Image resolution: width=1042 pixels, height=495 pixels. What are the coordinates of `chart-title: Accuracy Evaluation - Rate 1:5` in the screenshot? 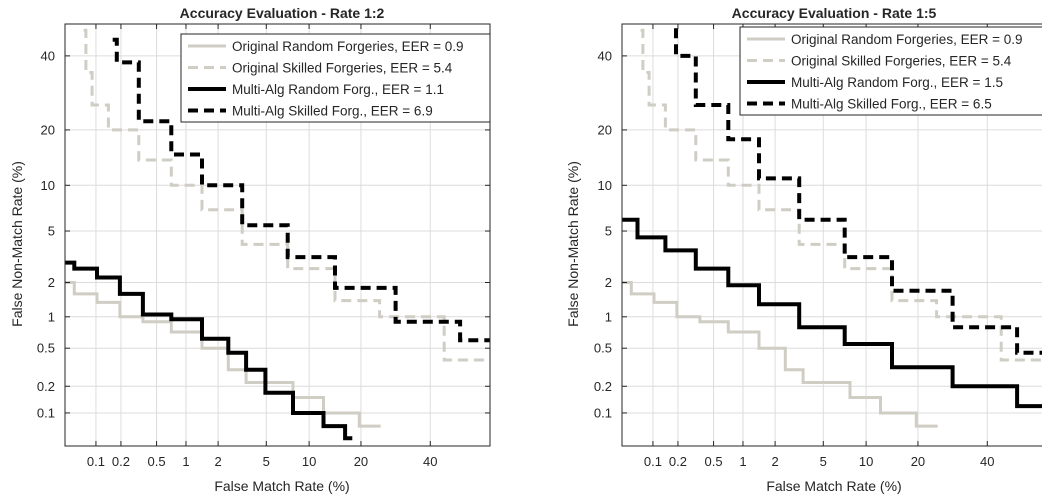 It's located at (834, 13).